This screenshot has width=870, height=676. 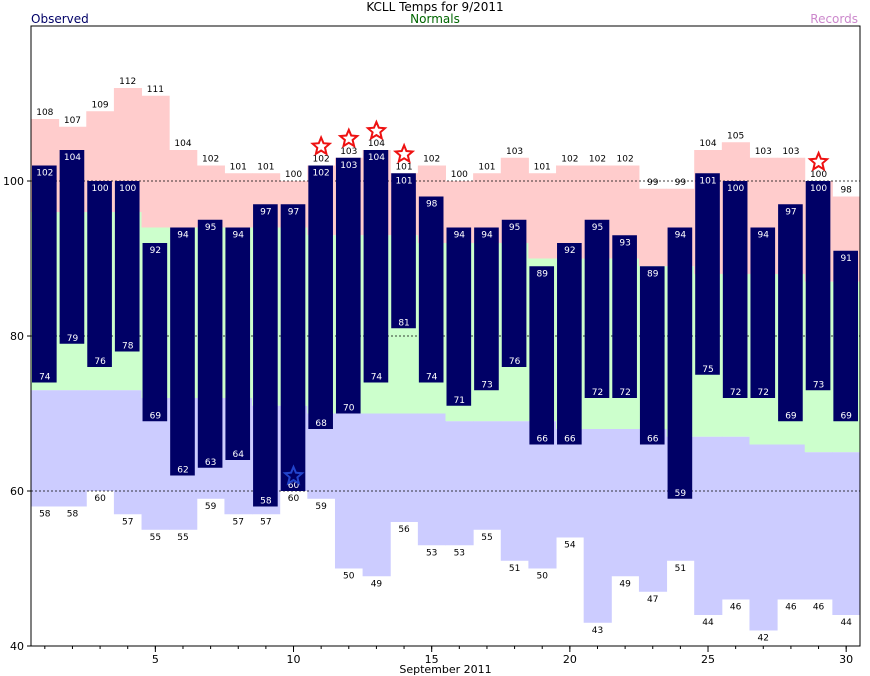 What do you see at coordinates (404, 530) in the screenshot?
I see `record-low-label: 56` at bounding box center [404, 530].